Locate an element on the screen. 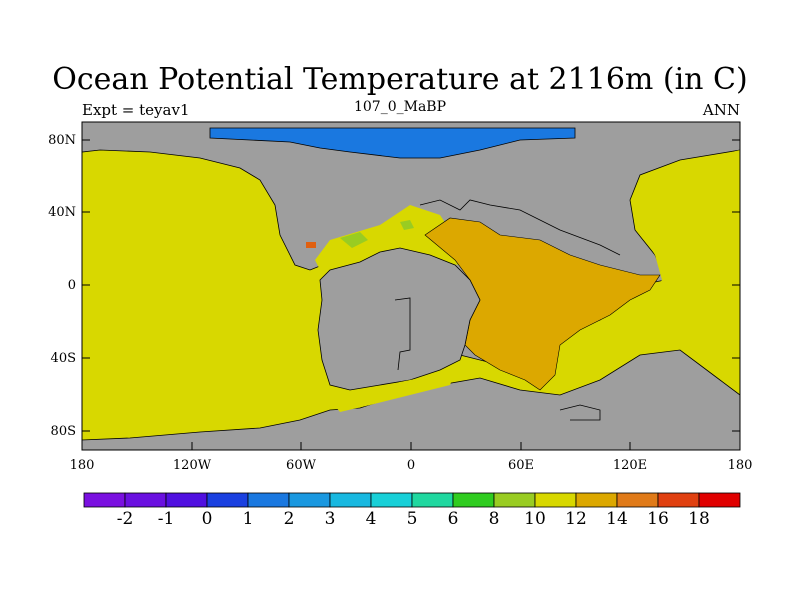 The height and width of the screenshot is (600, 800). colorbar-label: 8 is located at coordinates (494, 519).